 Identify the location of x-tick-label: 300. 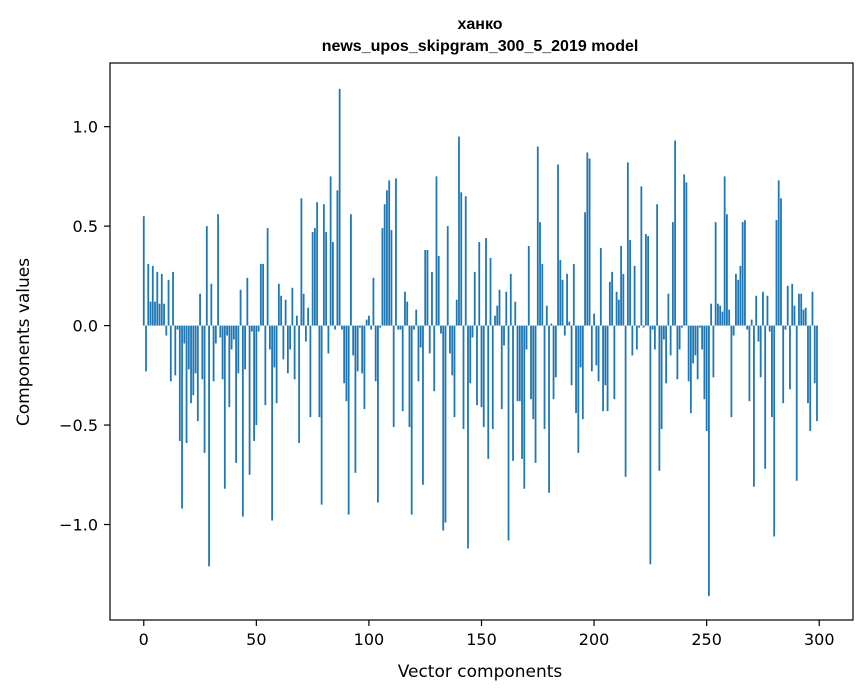
(819, 639).